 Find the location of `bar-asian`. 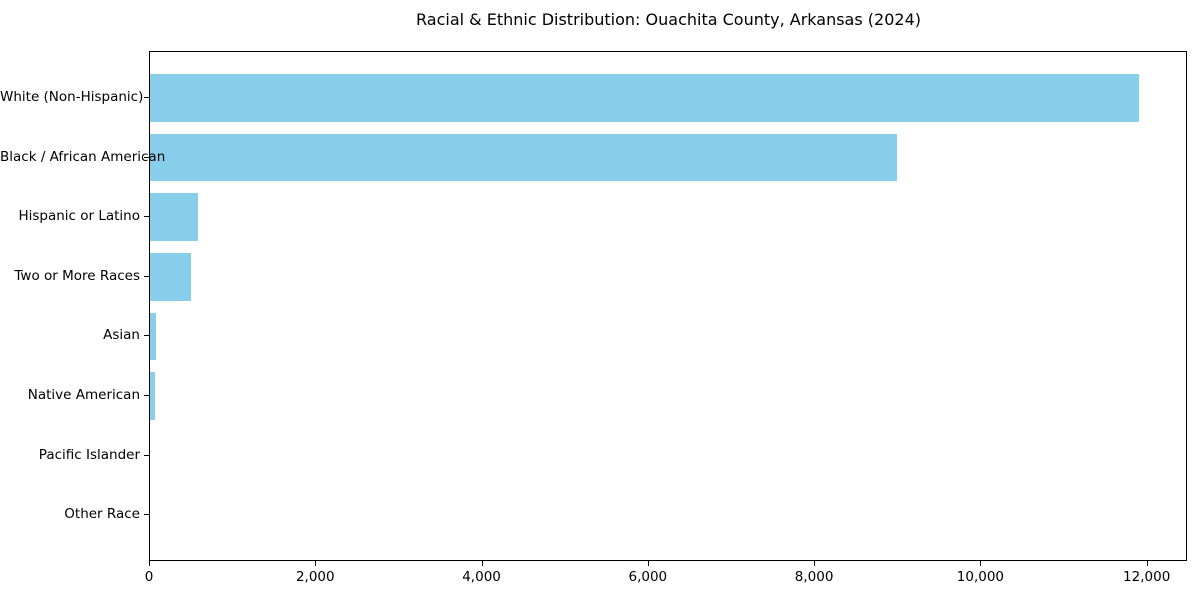

bar-asian is located at coordinates (153, 336).